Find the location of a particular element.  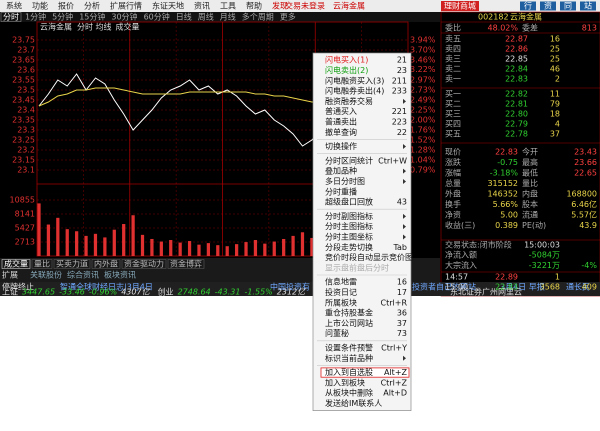

shop-label: 理财商城 is located at coordinates (460, 6).